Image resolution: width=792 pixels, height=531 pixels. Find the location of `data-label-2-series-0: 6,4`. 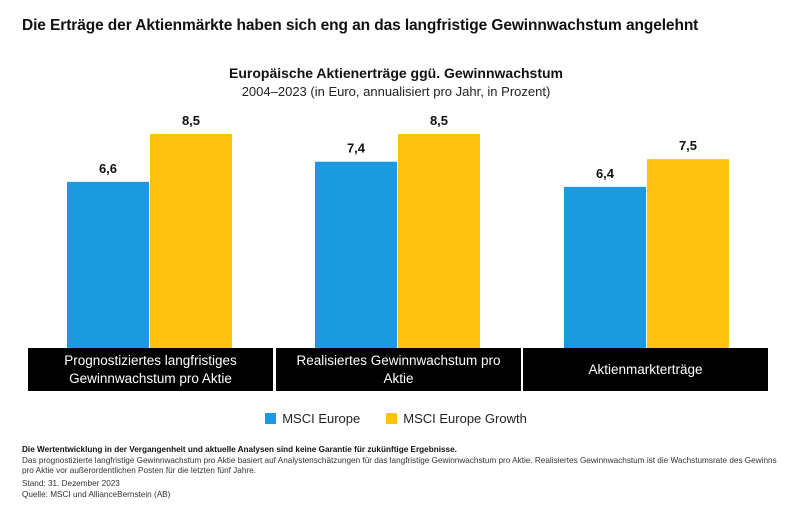

data-label-2-series-0: 6,4 is located at coordinates (605, 173).